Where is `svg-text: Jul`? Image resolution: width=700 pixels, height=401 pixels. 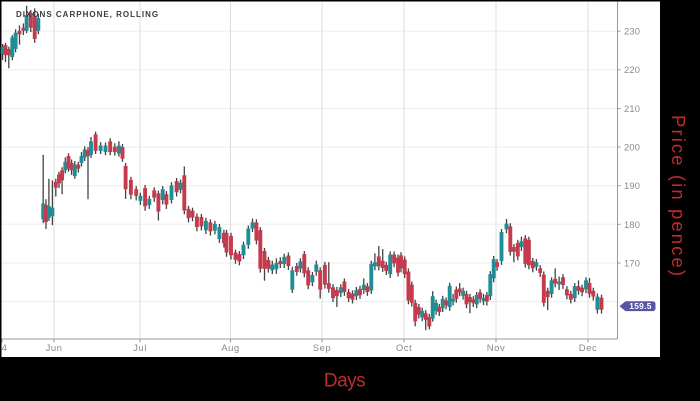 svg-text: Jul is located at coordinates (140, 348).